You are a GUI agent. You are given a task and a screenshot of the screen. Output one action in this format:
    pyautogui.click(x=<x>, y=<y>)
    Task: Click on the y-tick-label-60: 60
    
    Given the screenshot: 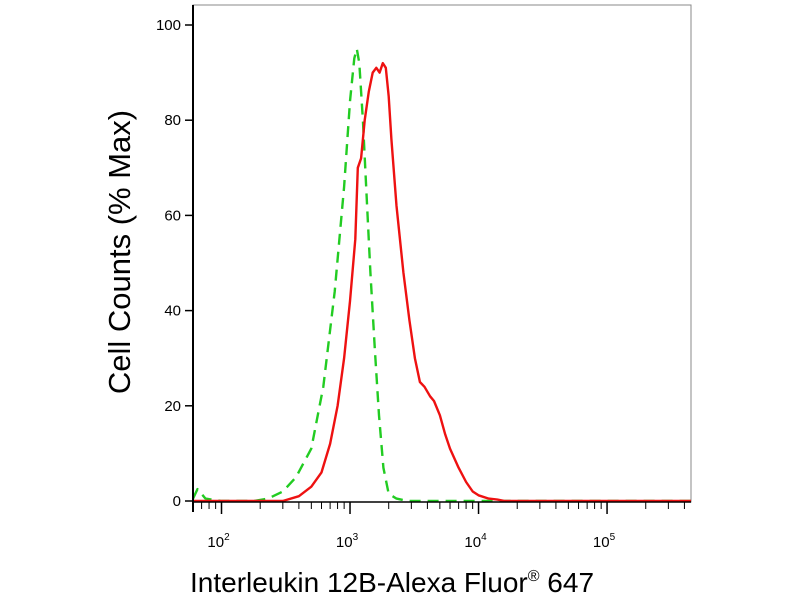 What is the action you would take?
    pyautogui.click(x=172, y=215)
    